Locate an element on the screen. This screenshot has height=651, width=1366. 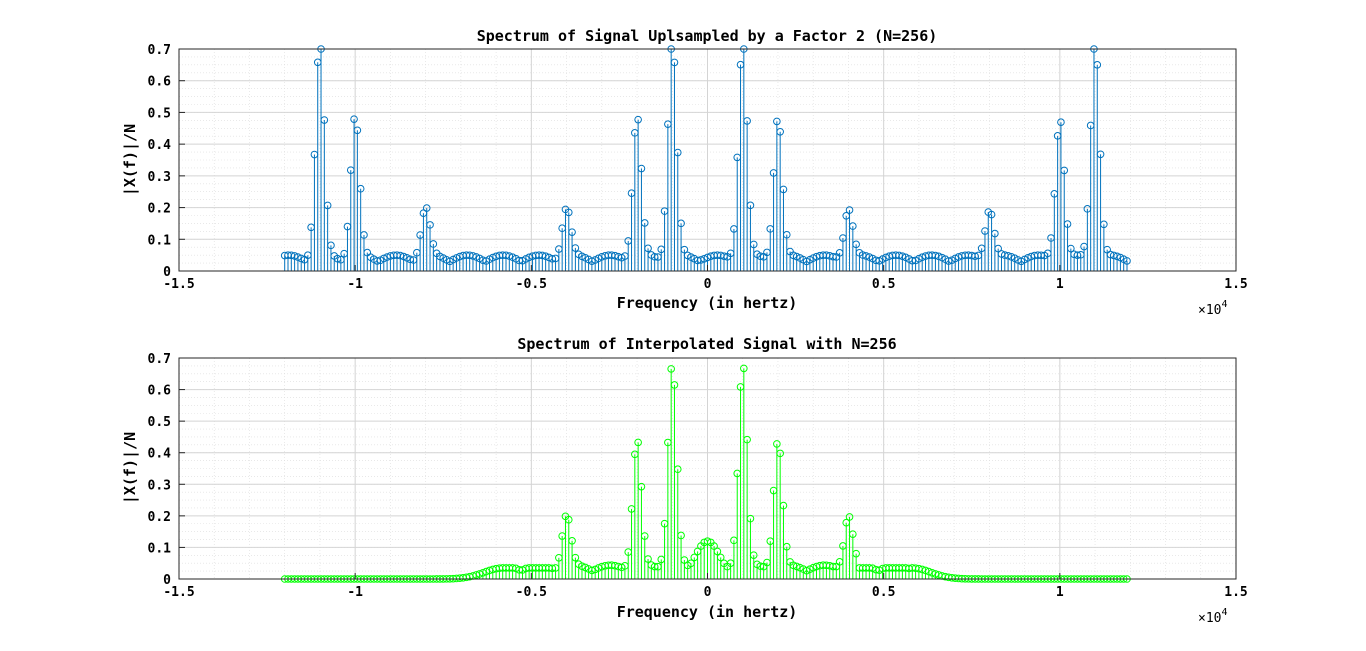
x-tick-labels: -1.5 -1 -0.5 0 0.5 1 1.5 is located at coordinates (705, 278).